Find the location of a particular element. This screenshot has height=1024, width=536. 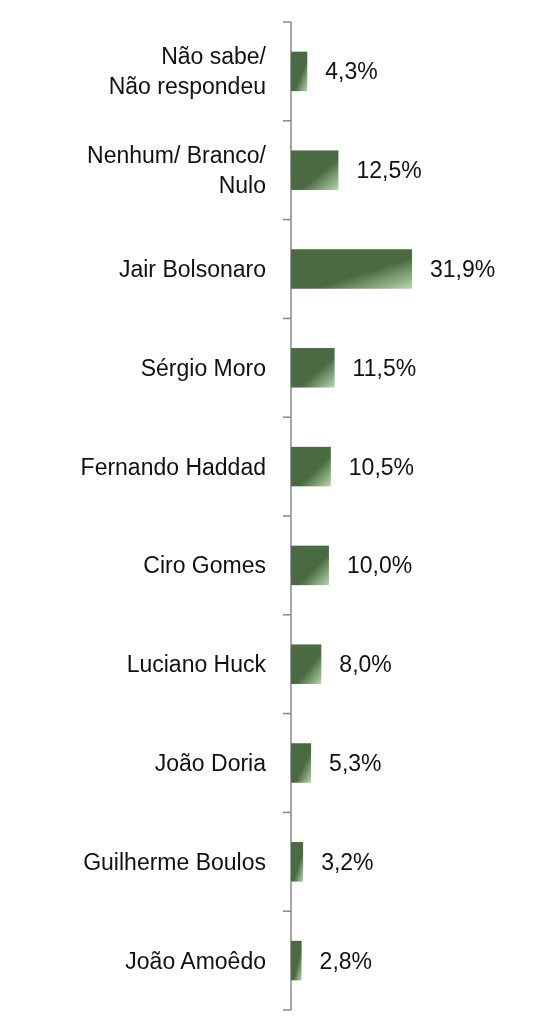

data-label: 5,3% is located at coordinates (355, 763).